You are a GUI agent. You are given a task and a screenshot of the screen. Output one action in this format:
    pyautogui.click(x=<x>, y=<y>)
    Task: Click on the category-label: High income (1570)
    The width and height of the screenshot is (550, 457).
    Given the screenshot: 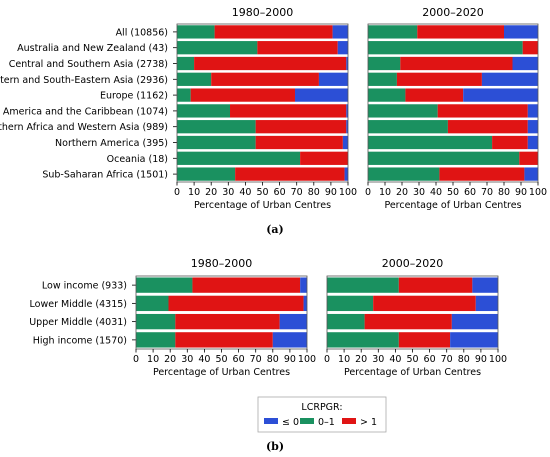 What is the action you would take?
    pyautogui.click(x=80, y=340)
    